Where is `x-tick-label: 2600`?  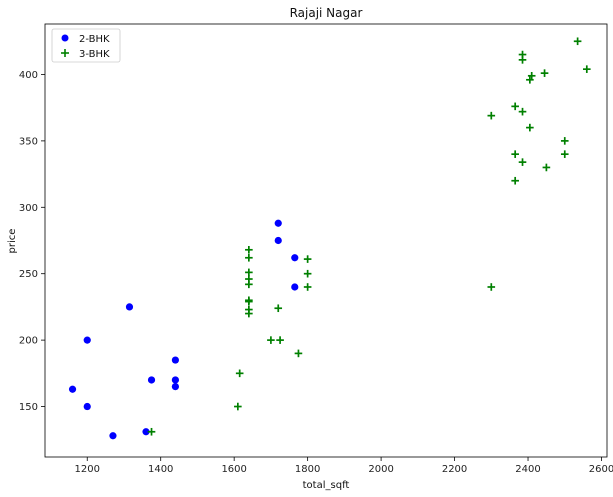 x-tick-label: 2600 is located at coordinates (601, 469).